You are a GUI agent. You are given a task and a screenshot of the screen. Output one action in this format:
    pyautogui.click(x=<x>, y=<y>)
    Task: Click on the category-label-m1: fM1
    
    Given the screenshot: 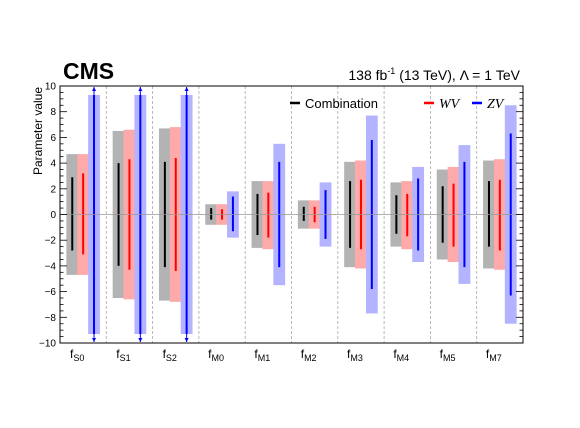 What is the action you would take?
    pyautogui.click(x=262, y=355)
    